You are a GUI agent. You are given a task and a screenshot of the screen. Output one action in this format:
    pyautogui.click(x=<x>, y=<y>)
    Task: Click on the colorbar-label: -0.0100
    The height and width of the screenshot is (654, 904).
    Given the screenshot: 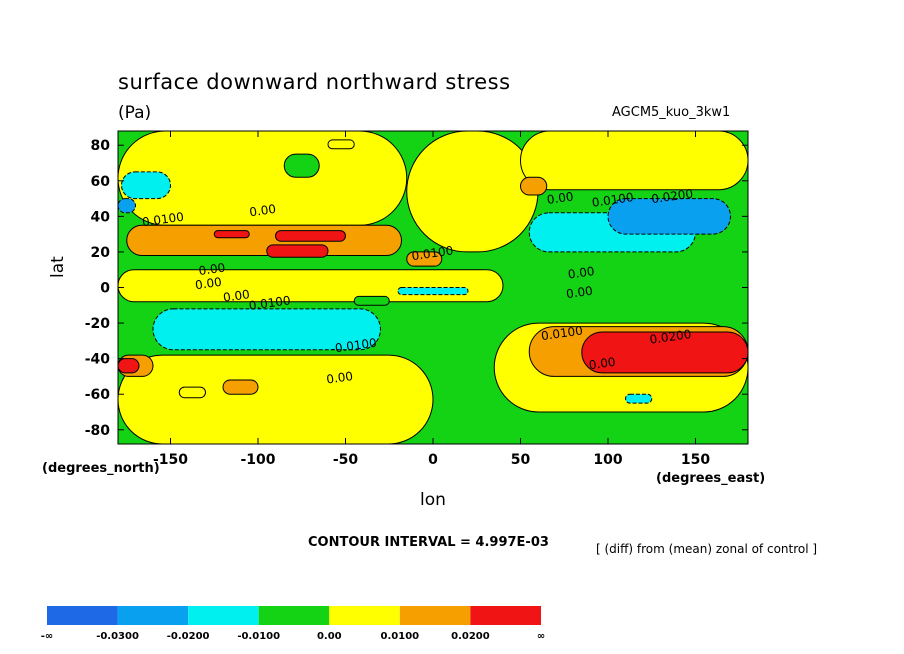 What is the action you would take?
    pyautogui.click(x=258, y=636)
    